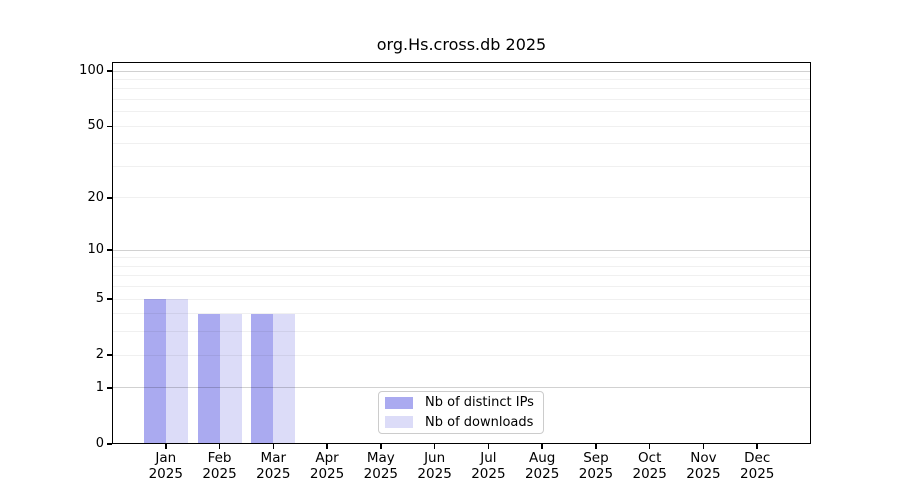  What do you see at coordinates (596, 446) in the screenshot?
I see `x-tick-sep` at bounding box center [596, 446].